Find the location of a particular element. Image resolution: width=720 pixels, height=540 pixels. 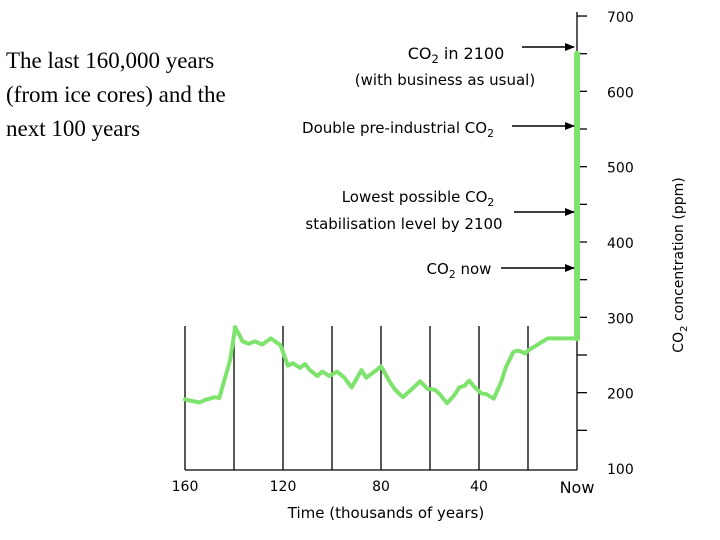

x-axis-label: Time (thousands of years) is located at coordinates (385, 513).